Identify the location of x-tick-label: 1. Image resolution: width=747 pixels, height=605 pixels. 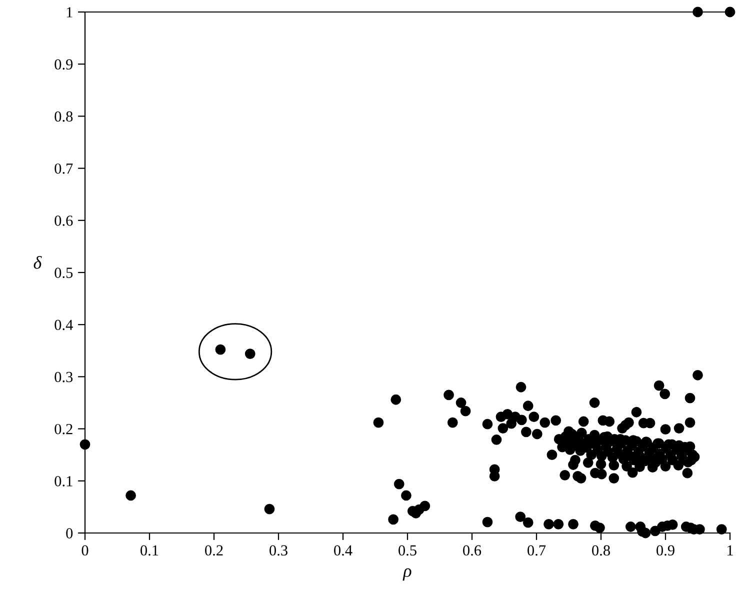
(730, 550).